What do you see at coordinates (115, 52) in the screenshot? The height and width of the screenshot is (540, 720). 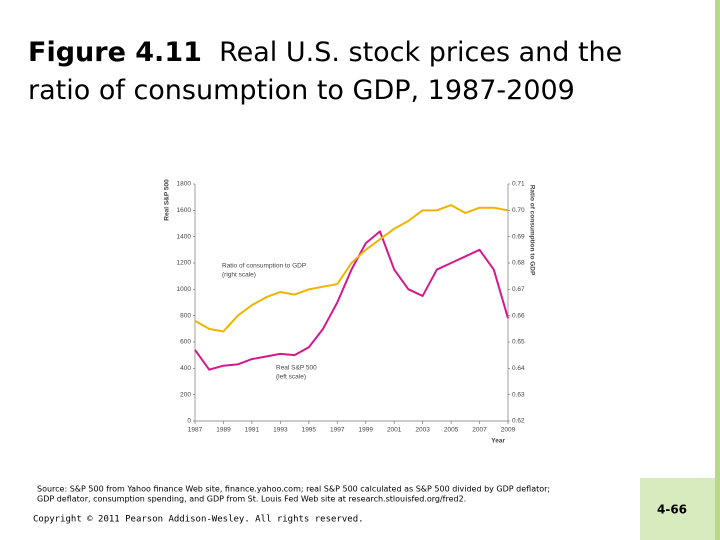 I see `figure-label: Figure 4.11` at bounding box center [115, 52].